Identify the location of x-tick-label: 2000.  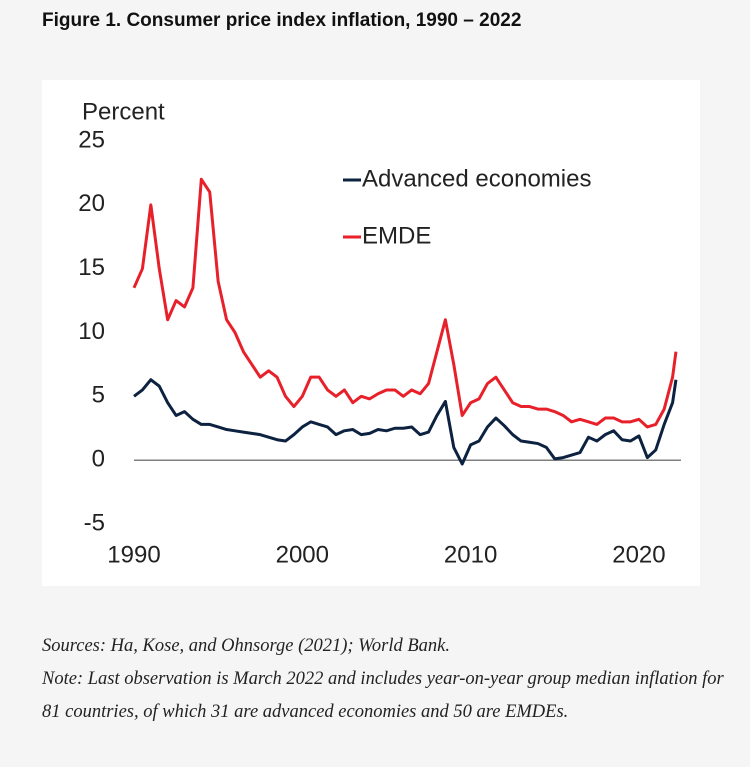
(302, 554).